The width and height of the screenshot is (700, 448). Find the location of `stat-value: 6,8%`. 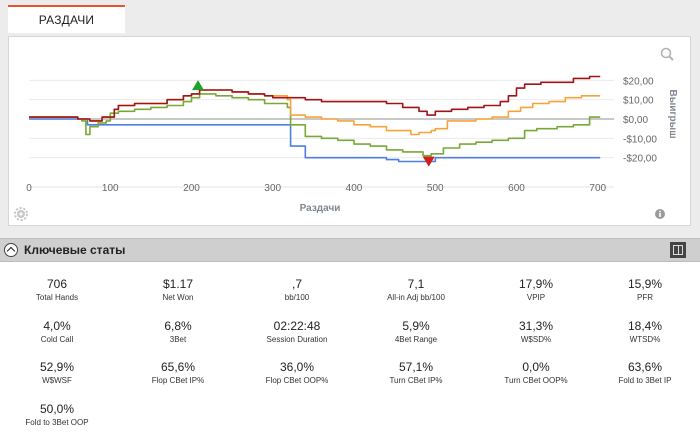

stat-value: 6,8% is located at coordinates (178, 326).